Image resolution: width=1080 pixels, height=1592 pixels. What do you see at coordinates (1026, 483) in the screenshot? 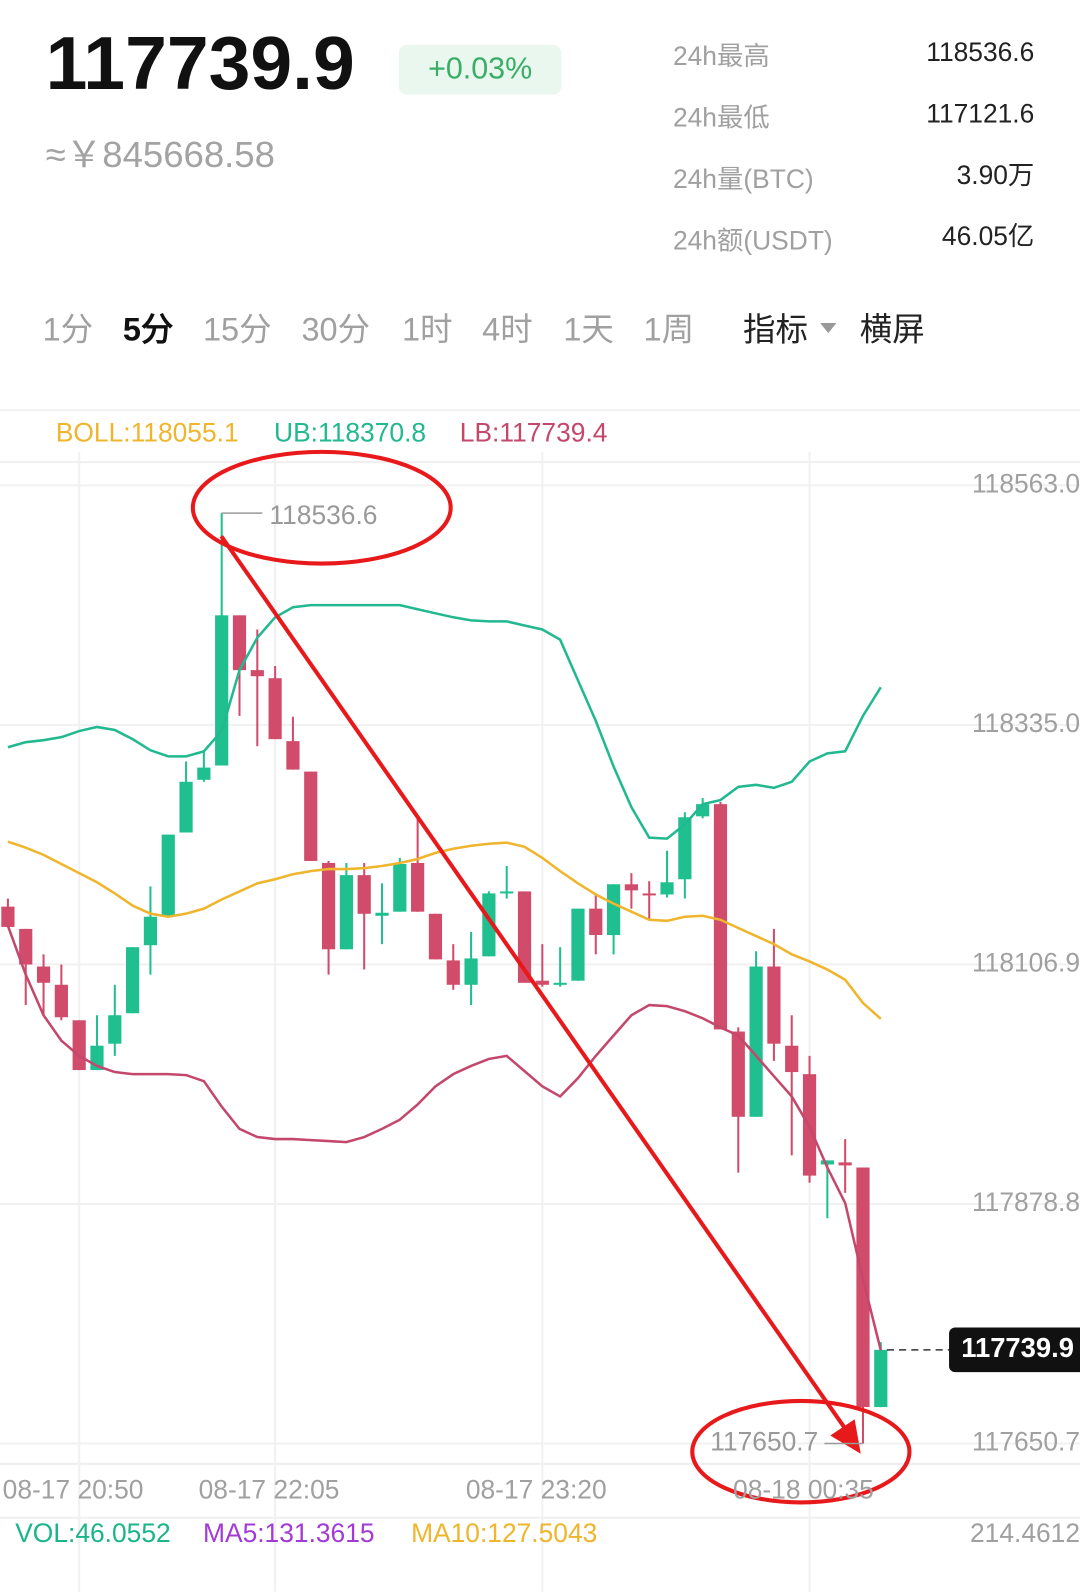
I see `y-tick-label: 118563.0` at bounding box center [1026, 483].